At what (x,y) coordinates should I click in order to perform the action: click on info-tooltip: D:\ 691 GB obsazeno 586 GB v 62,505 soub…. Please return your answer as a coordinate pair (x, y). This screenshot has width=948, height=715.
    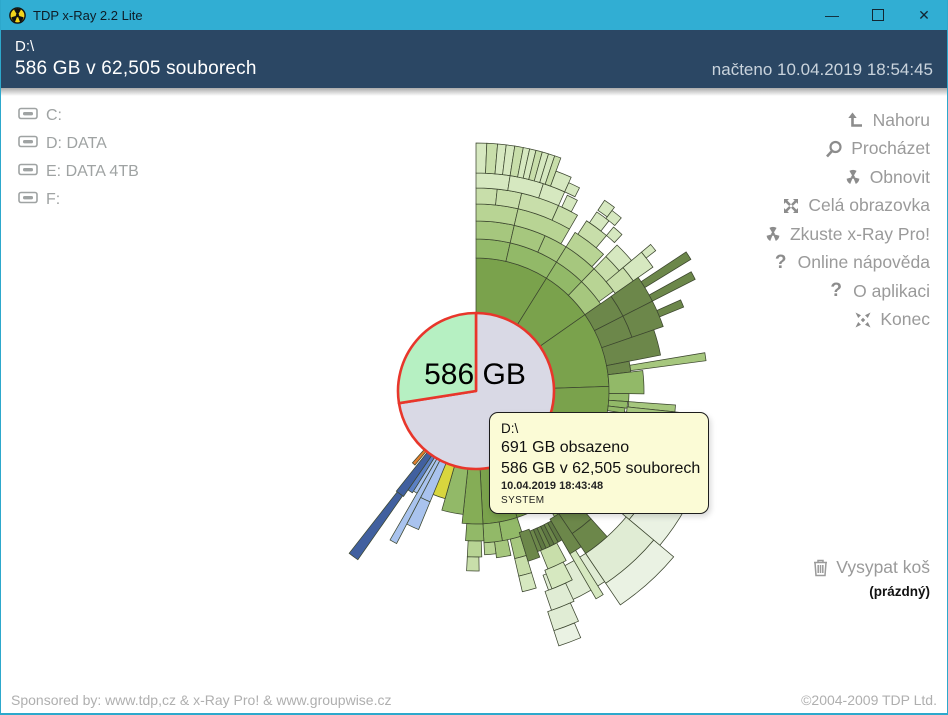
    Looking at the image, I should click on (599, 463).